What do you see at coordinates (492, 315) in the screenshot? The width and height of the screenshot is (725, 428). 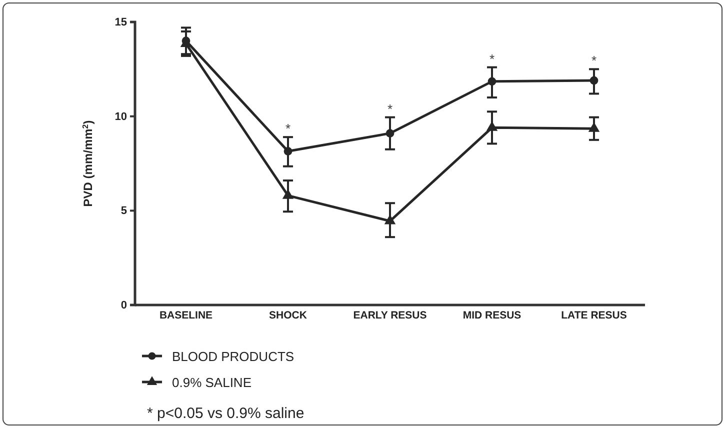 I see `x-tick-label: MID RESUS` at bounding box center [492, 315].